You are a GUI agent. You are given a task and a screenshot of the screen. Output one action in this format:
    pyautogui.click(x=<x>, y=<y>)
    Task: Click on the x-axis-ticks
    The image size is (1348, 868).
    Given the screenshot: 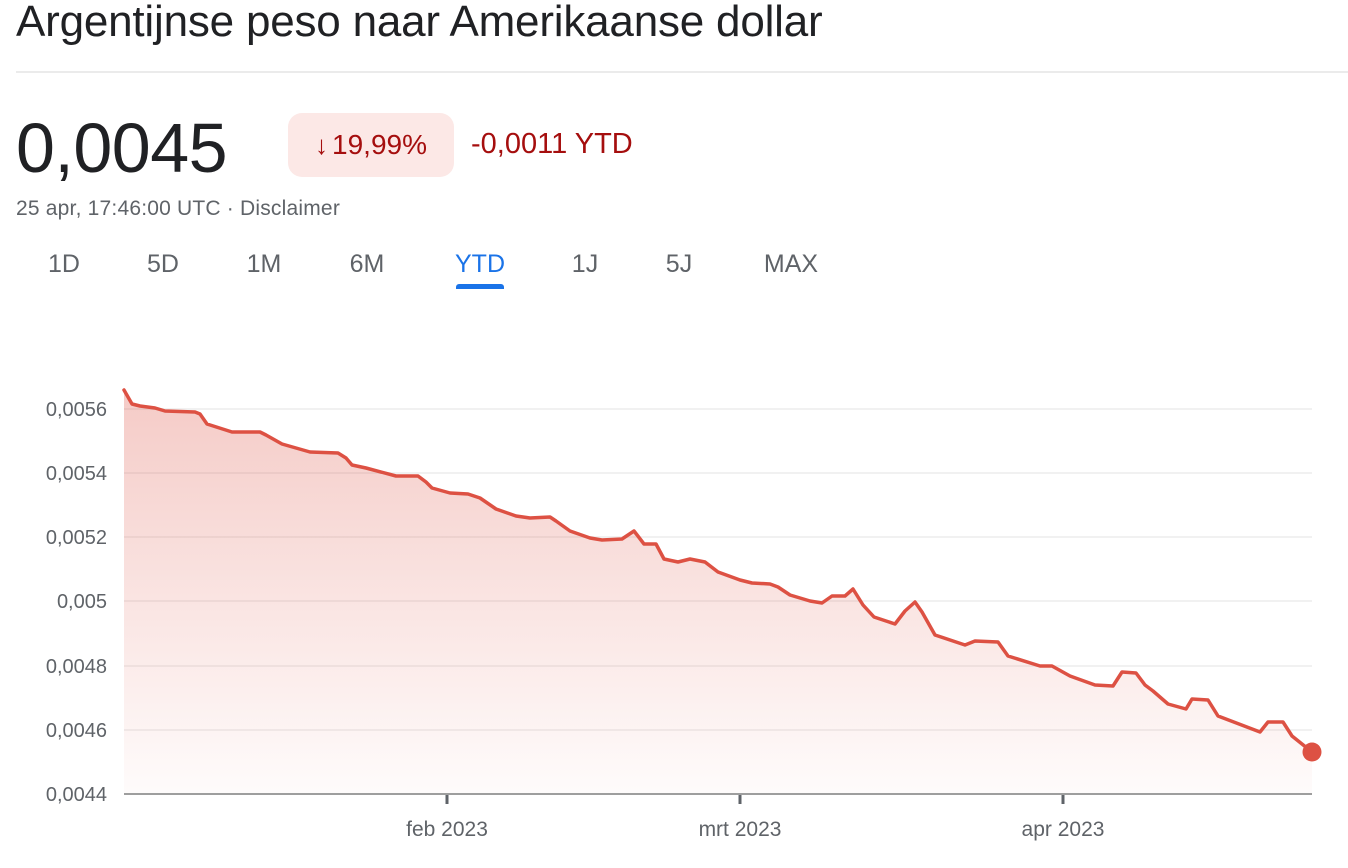 What is the action you would take?
    pyautogui.click(x=755, y=799)
    